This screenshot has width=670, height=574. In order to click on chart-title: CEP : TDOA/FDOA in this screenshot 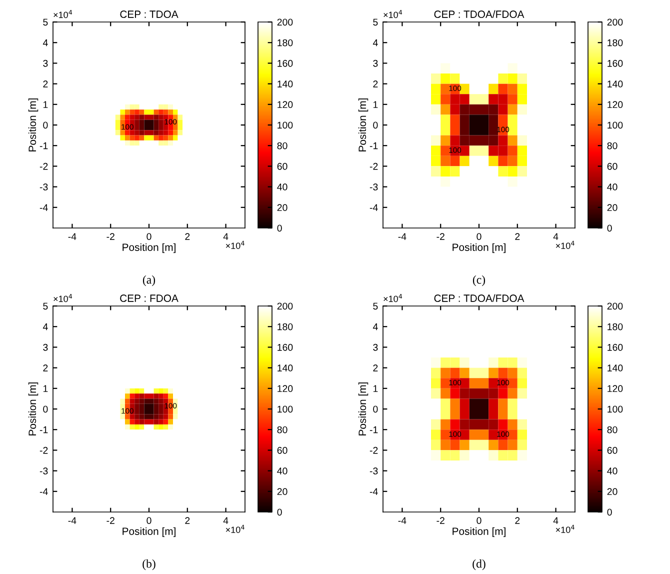, I will do `click(479, 14)`.